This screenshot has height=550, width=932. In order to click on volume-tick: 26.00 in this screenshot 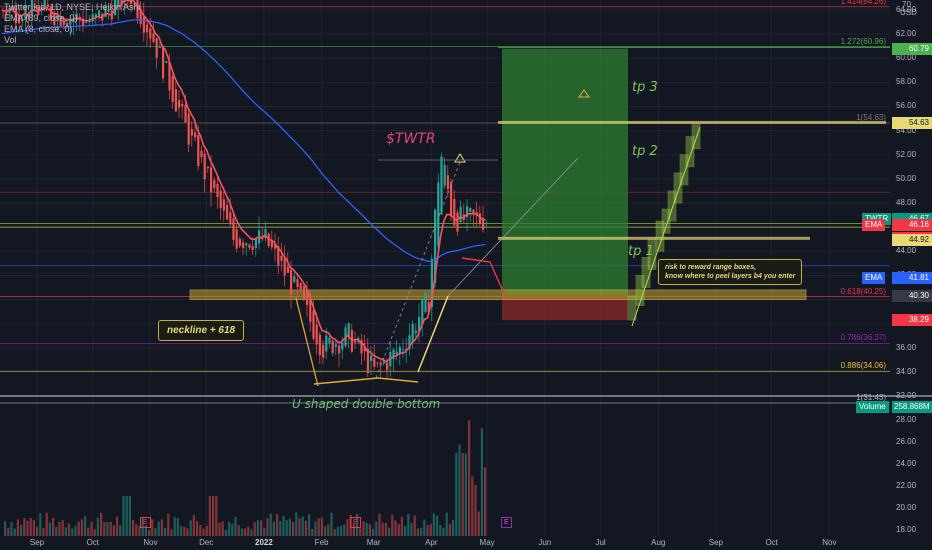, I will do `click(906, 441)`.